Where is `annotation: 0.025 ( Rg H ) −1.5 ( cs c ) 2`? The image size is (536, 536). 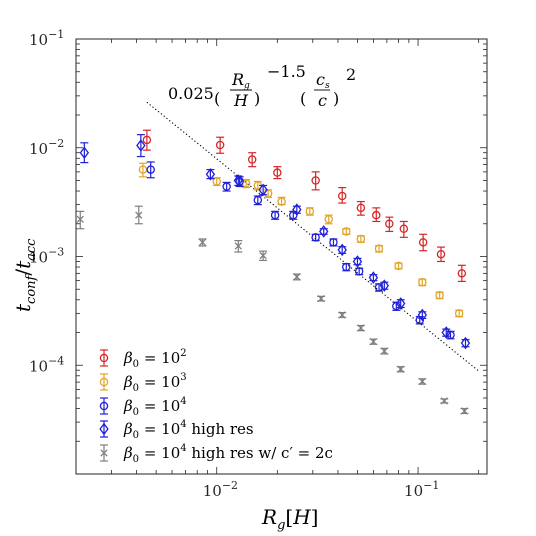 annotation: 0.025 ( Rg H ) −1.5 ( cs c ) 2 is located at coordinates (262, 86).